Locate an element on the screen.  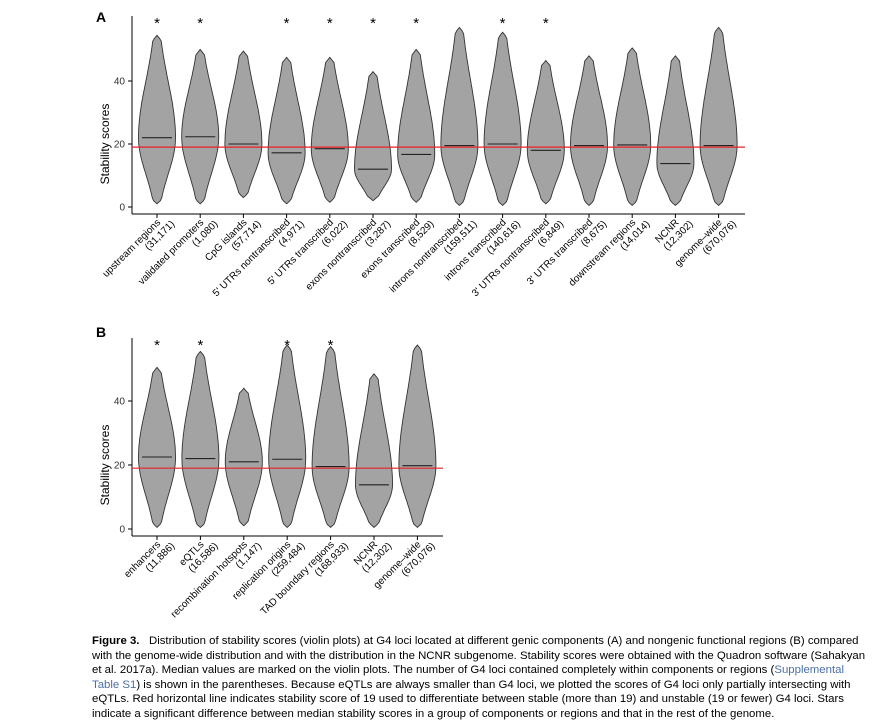
panel-label: A is located at coordinates (101, 17).